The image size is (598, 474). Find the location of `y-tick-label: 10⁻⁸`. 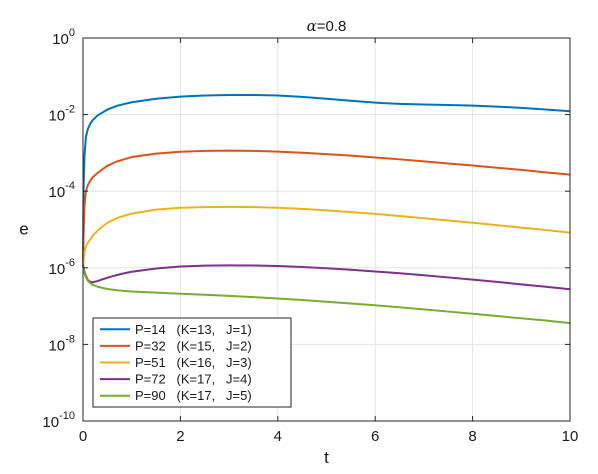

y-tick-label: 10⁻⁸ is located at coordinates (62, 343).